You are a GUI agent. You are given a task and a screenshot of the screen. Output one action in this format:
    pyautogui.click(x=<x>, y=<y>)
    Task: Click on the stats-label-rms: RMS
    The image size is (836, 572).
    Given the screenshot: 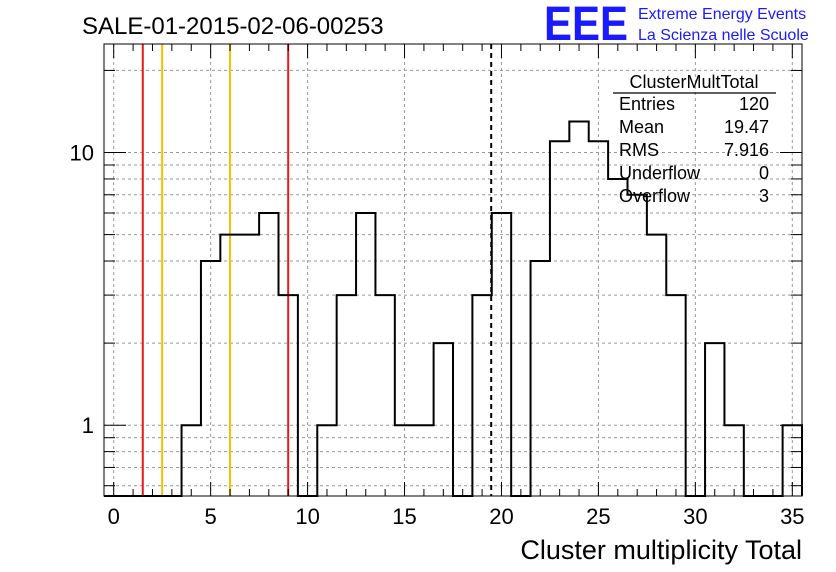 What is the action you would take?
    pyautogui.click(x=639, y=150)
    